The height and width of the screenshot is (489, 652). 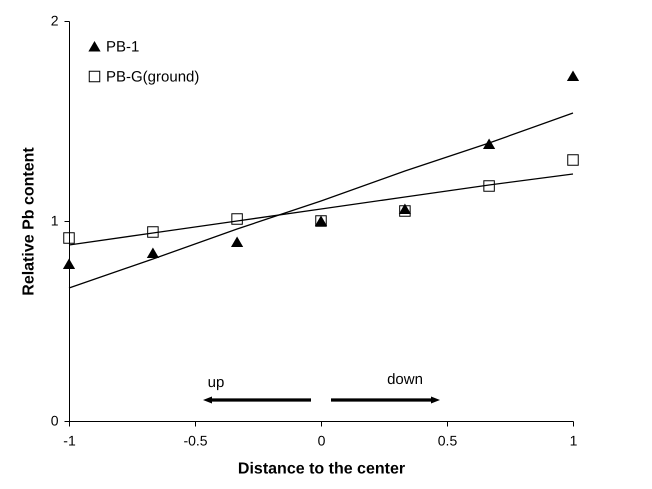 What do you see at coordinates (69, 440) in the screenshot?
I see `x-tick-label: -1` at bounding box center [69, 440].